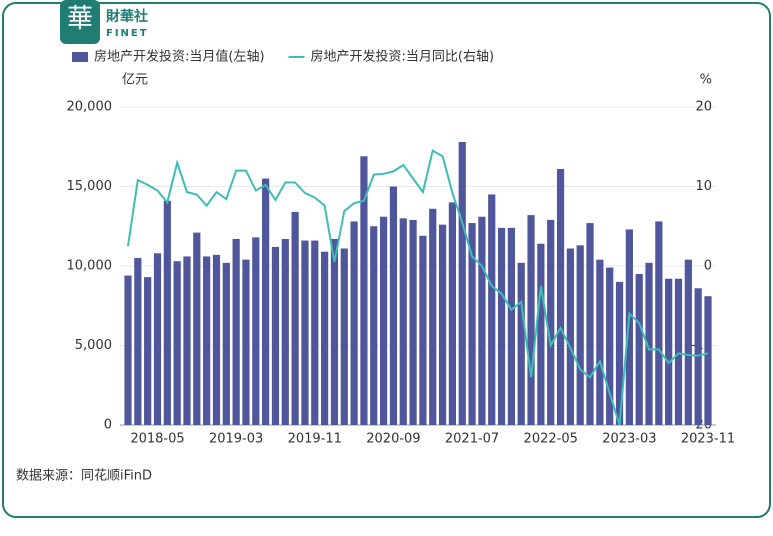 The width and height of the screenshot is (773, 536). What do you see at coordinates (629, 439) in the screenshot?
I see `x-tick-label: 2023-03` at bounding box center [629, 439].